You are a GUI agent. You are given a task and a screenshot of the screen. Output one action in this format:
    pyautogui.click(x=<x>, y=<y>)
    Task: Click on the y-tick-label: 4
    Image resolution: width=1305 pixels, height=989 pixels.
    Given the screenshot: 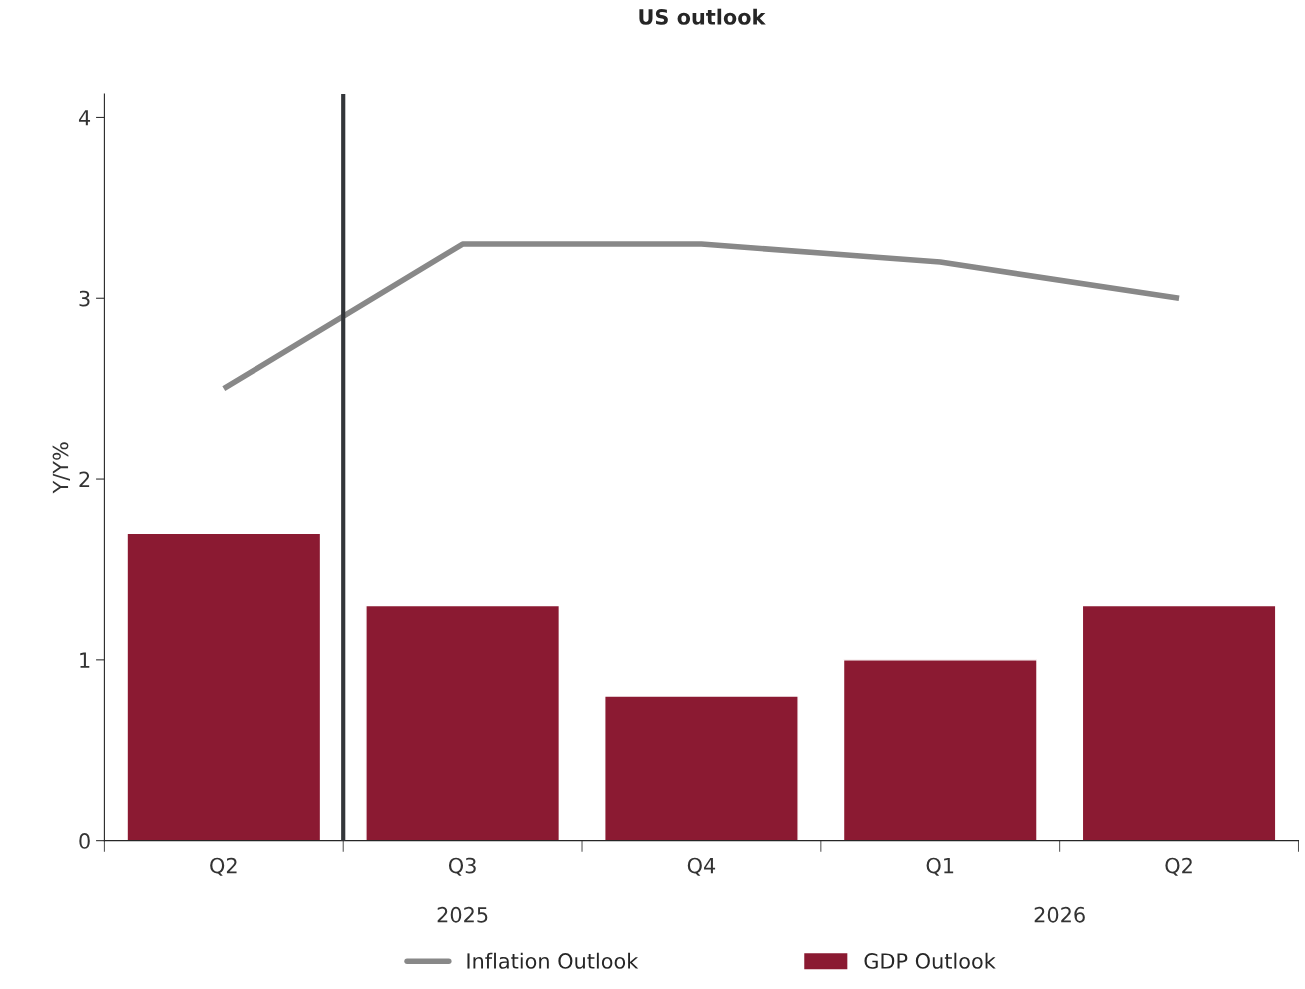 What is the action you would take?
    pyautogui.click(x=84, y=118)
    